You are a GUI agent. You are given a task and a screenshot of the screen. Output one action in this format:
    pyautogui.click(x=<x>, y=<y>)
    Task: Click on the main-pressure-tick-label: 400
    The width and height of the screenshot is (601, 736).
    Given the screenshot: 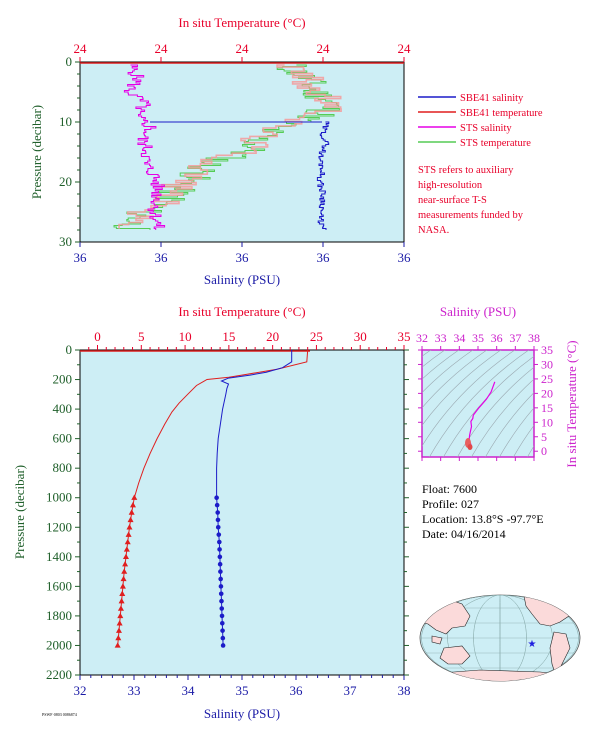 What is the action you would take?
    pyautogui.click(x=63, y=408)
    